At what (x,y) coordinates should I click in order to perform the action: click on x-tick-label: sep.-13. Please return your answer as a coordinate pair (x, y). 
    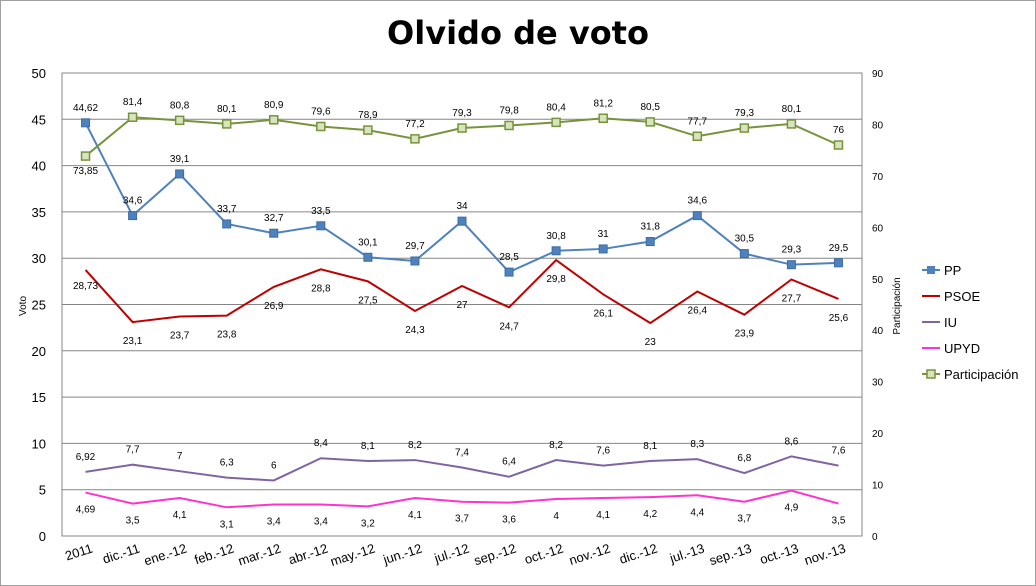
    Looking at the image, I should click on (730, 555).